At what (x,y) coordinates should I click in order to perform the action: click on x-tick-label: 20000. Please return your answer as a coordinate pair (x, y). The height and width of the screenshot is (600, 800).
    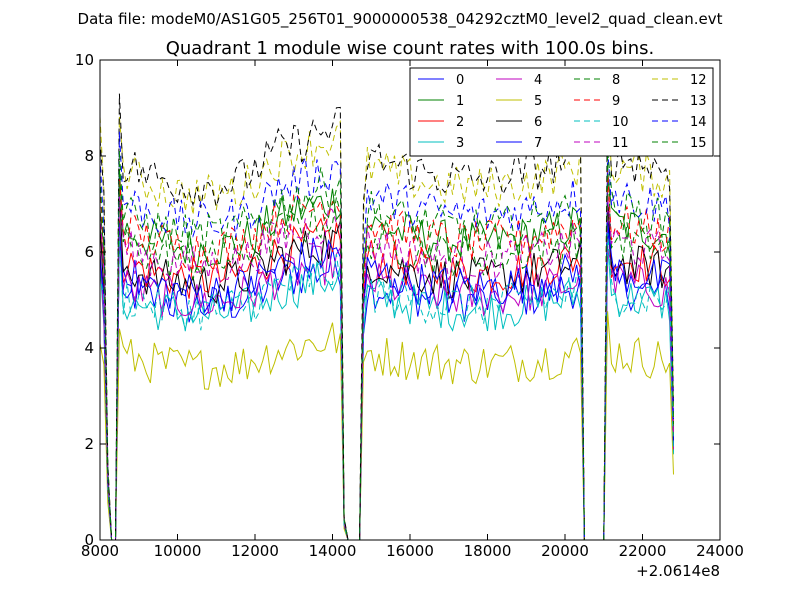
    Looking at the image, I should click on (565, 551).